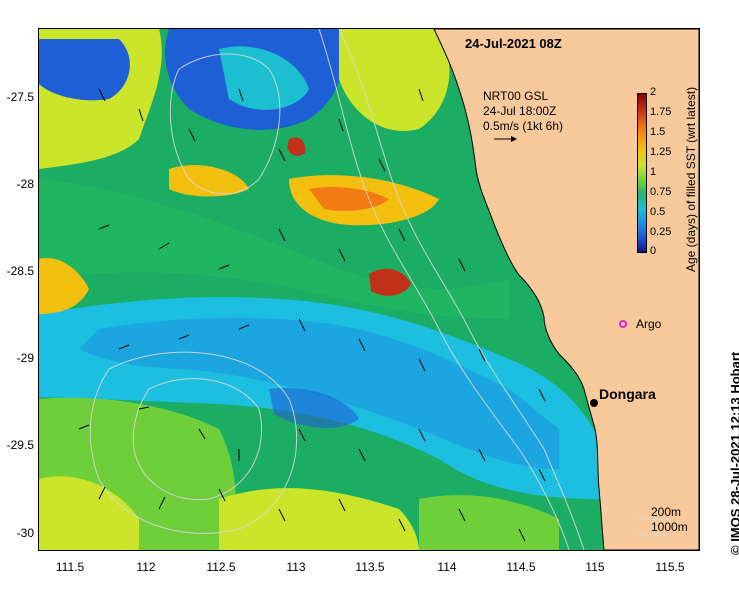  What do you see at coordinates (521, 567) in the screenshot?
I see `x-tick: 114.5` at bounding box center [521, 567].